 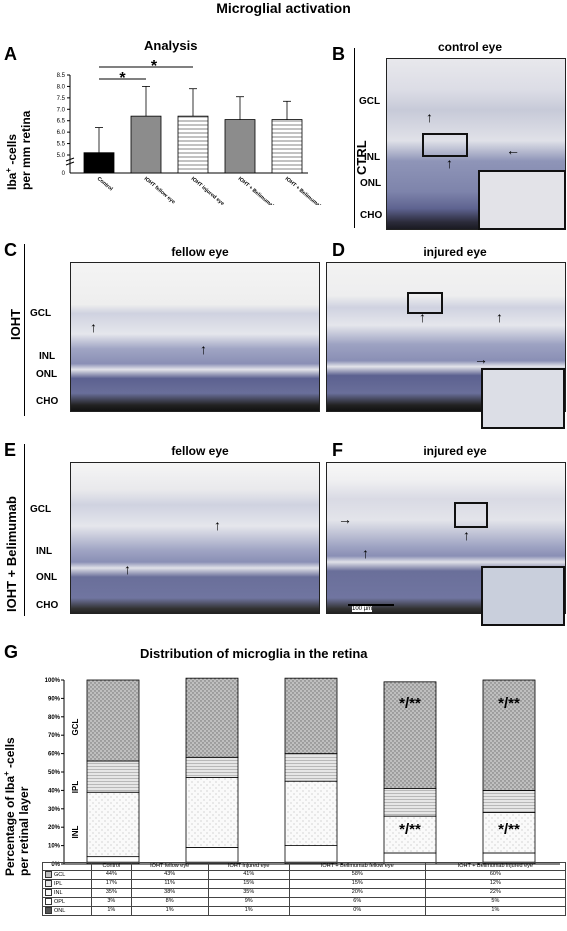 What do you see at coordinates (11, 554) in the screenshot?
I see `row-label-belimumab: IOHT + Belimumab` at bounding box center [11, 554].